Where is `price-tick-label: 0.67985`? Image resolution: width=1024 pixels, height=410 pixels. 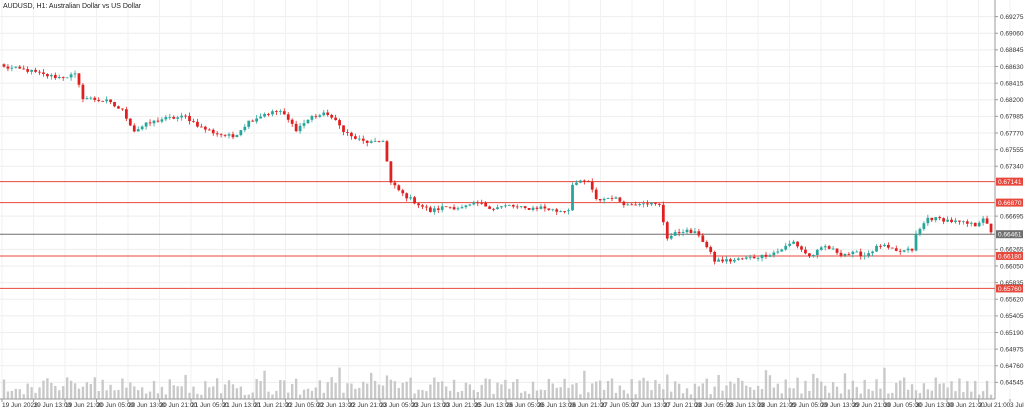 price-tick-label: 0.67985 is located at coordinates (1012, 117).